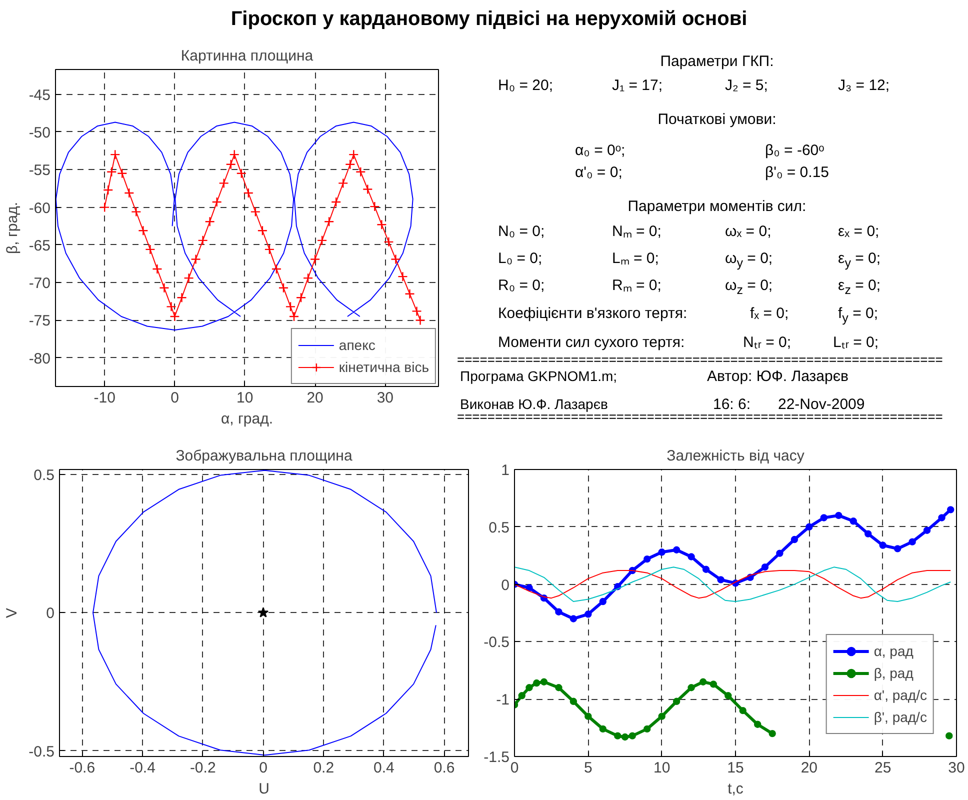 Image resolution: width=968 pixels, height=800 pixels. Describe the element at coordinates (637, 85) in the screenshot. I see `text: J₁ = 17;` at that location.